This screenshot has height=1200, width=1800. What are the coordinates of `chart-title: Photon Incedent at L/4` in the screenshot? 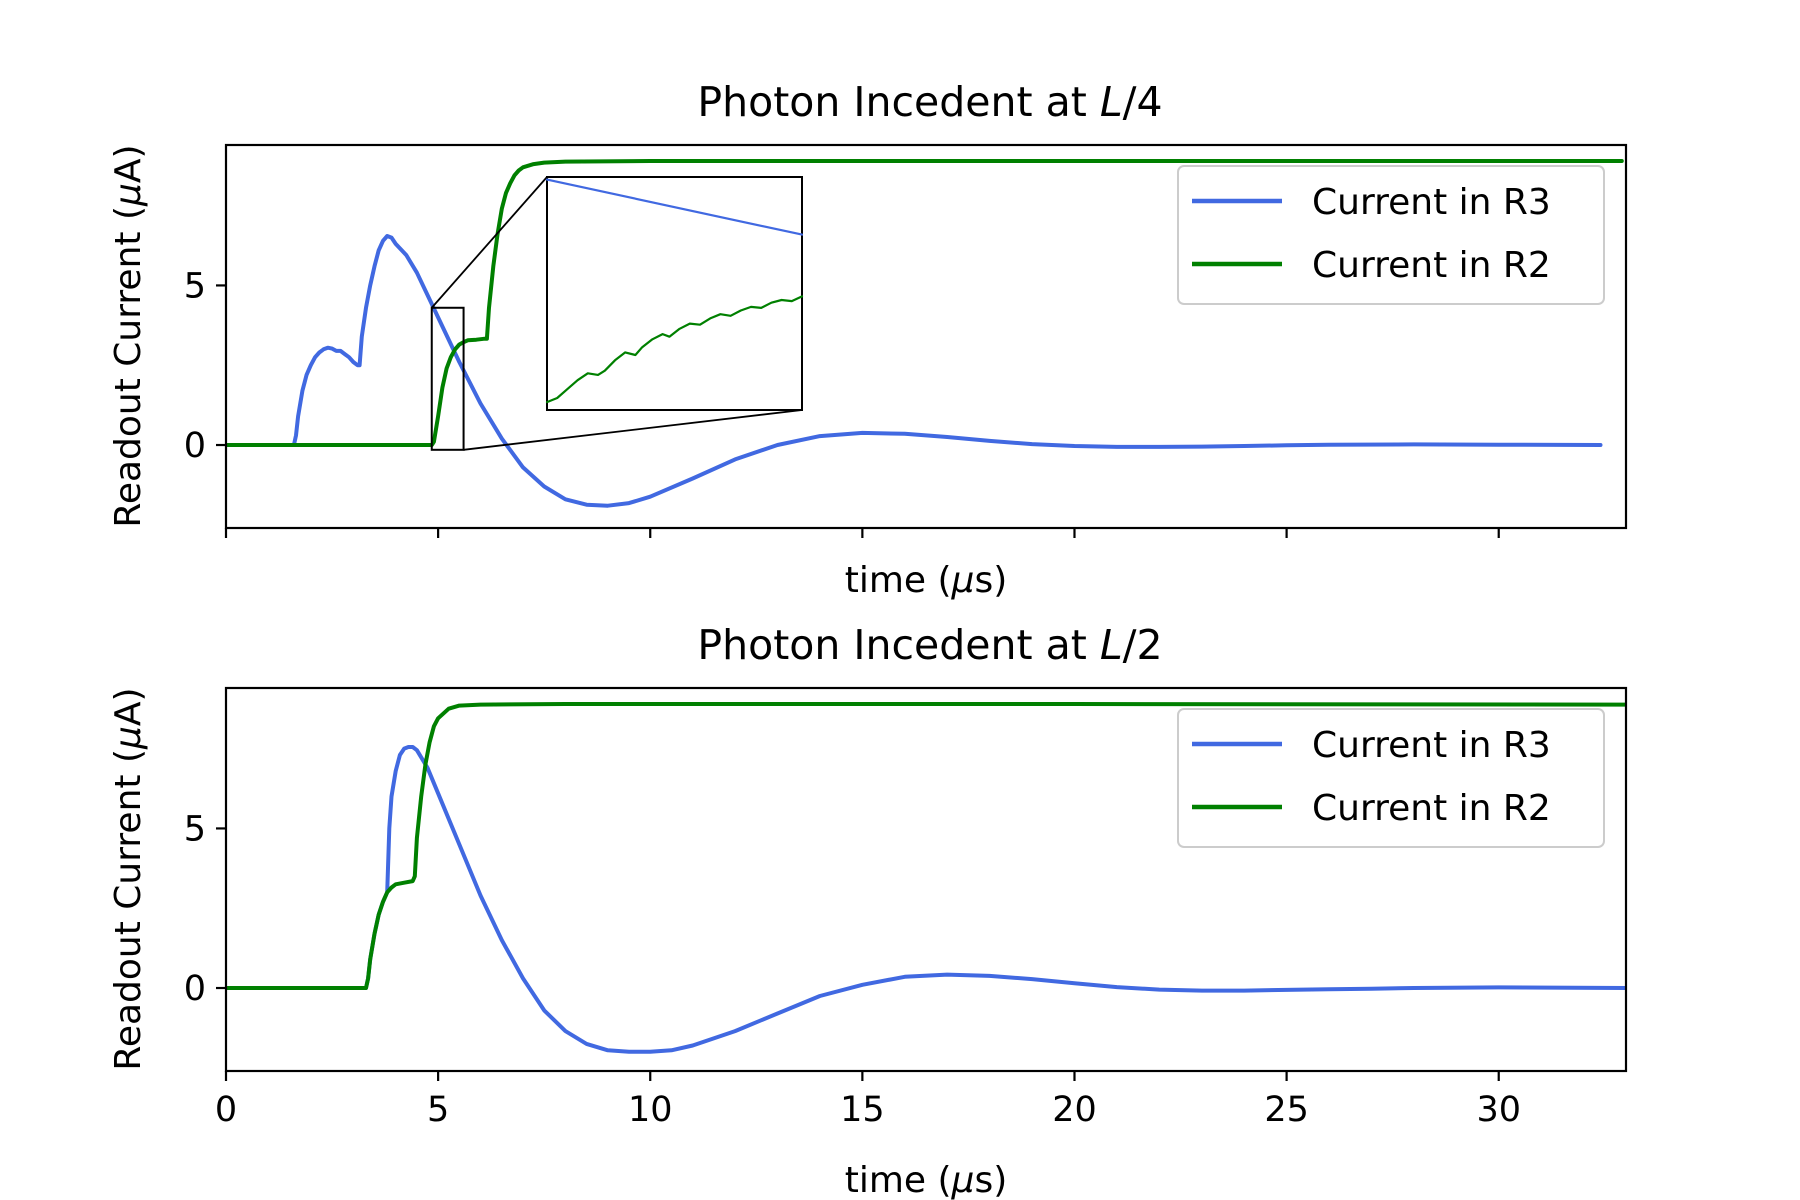 It's located at (929, 102).